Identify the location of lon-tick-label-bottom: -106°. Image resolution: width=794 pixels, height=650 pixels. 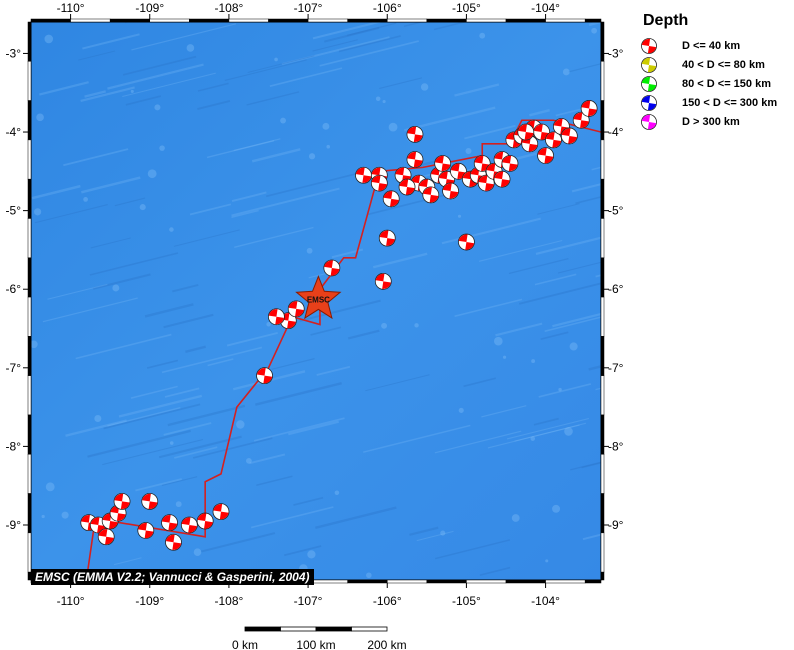
(387, 601).